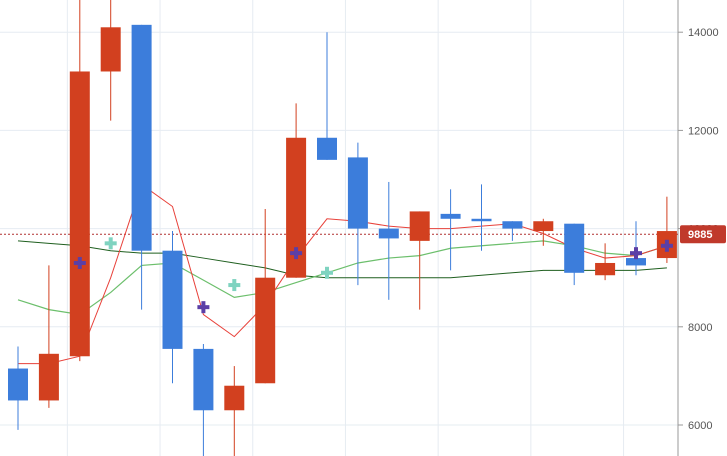 The width and height of the screenshot is (727, 456). I want to click on y-tick-label: 8000, so click(700, 328).